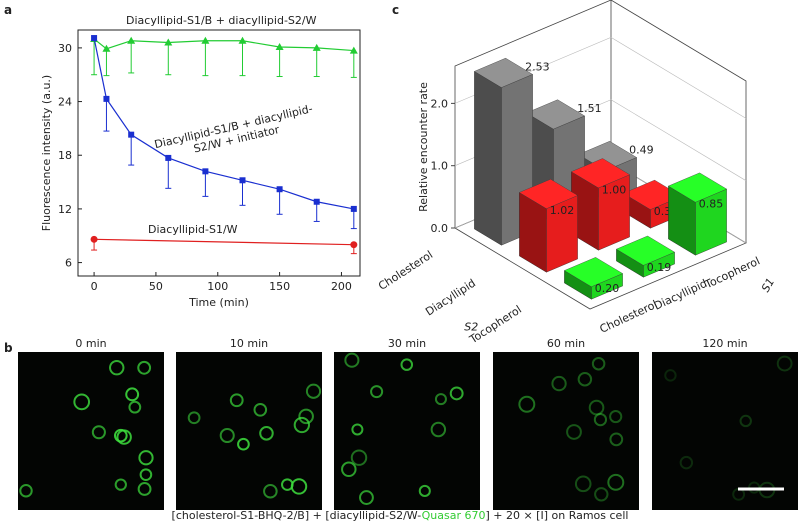 This screenshot has height=524, width=800. I want to click on z-tick-label: 0.0, so click(440, 228).